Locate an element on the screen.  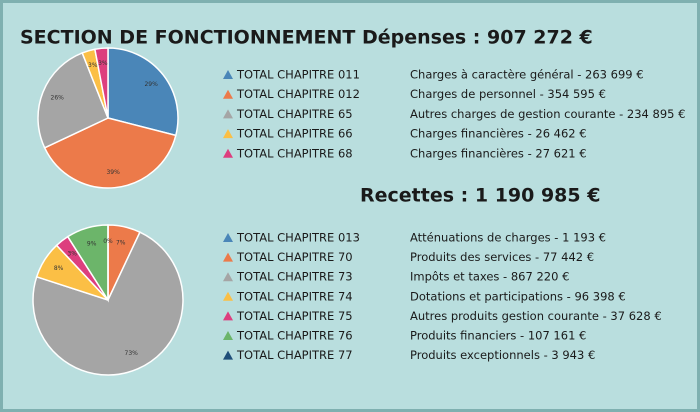
legend-label: TOTAL CHAPITRE 73 is located at coordinates (294, 277).